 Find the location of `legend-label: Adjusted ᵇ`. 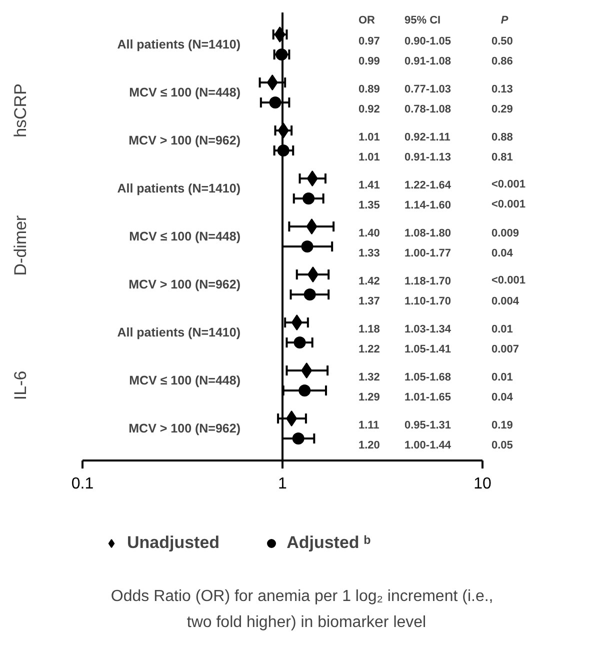

legend-label: Adjusted ᵇ is located at coordinates (328, 543).